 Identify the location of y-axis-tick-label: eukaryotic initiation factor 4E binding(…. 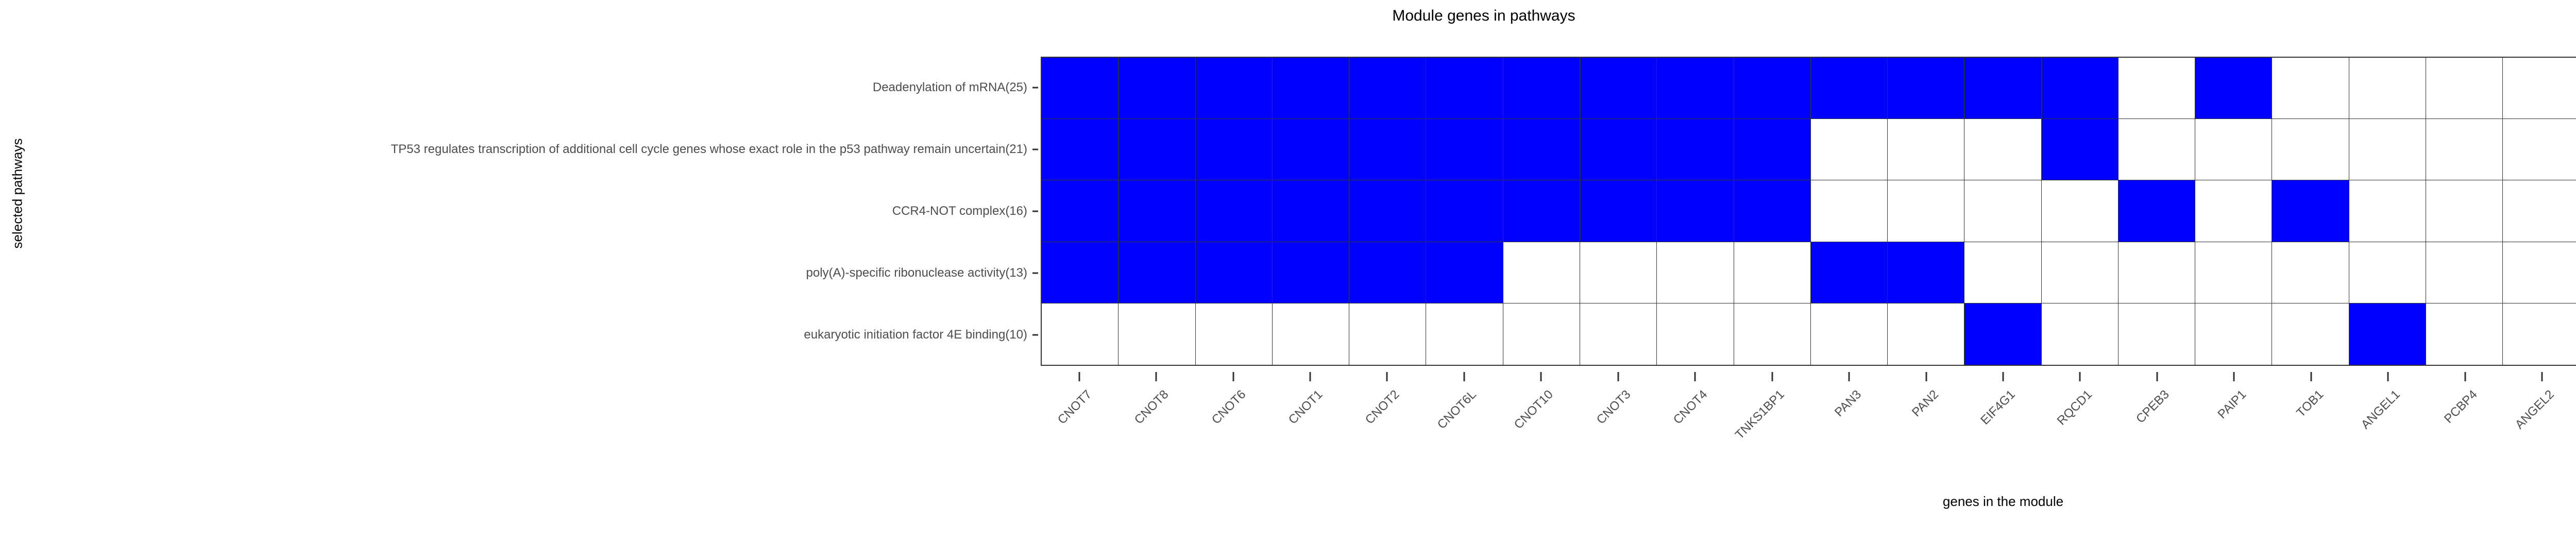
(915, 335).